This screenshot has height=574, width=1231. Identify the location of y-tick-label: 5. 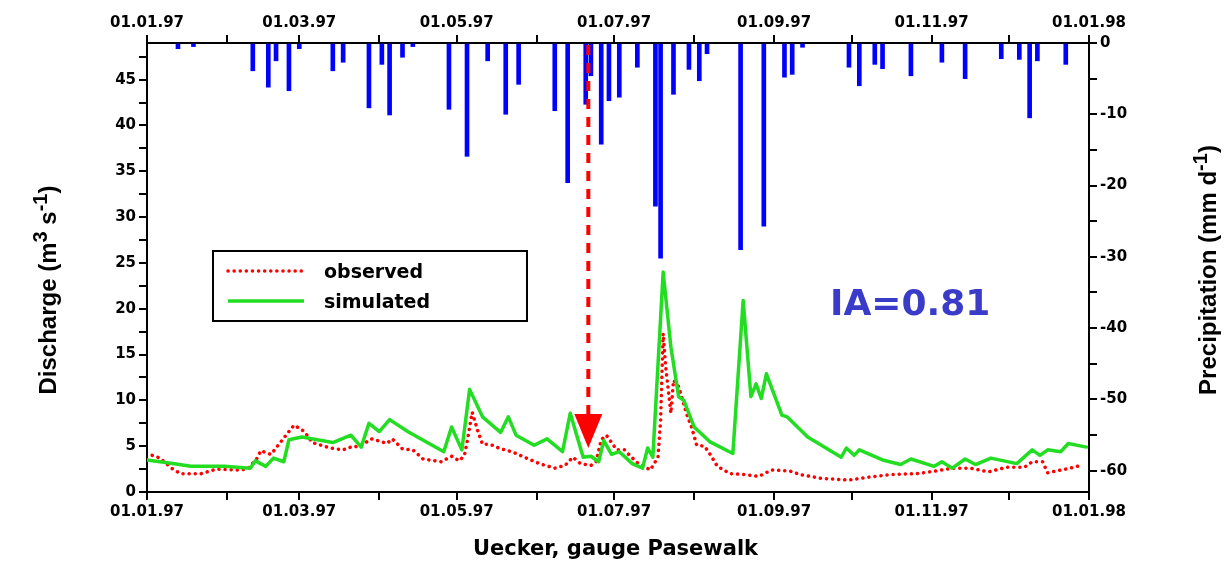
(130, 445).